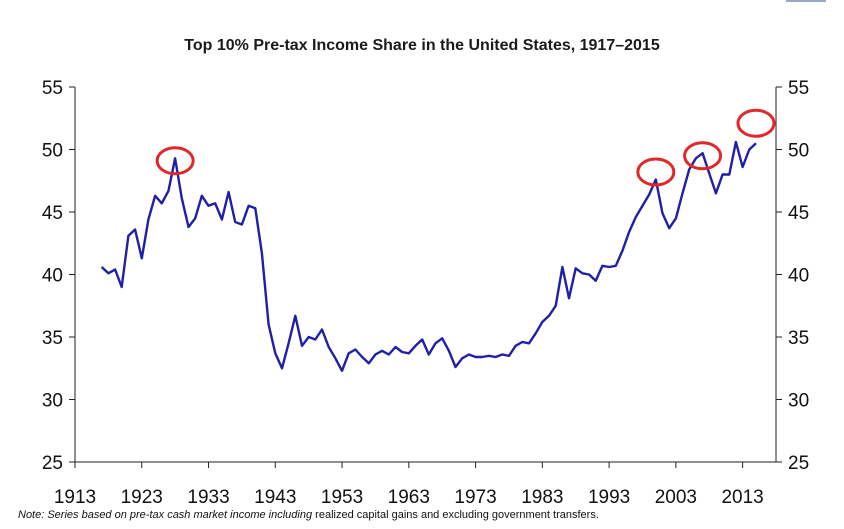 The image size is (844, 529). Describe the element at coordinates (798, 463) in the screenshot. I see `y-right-tick-label: 25` at that location.